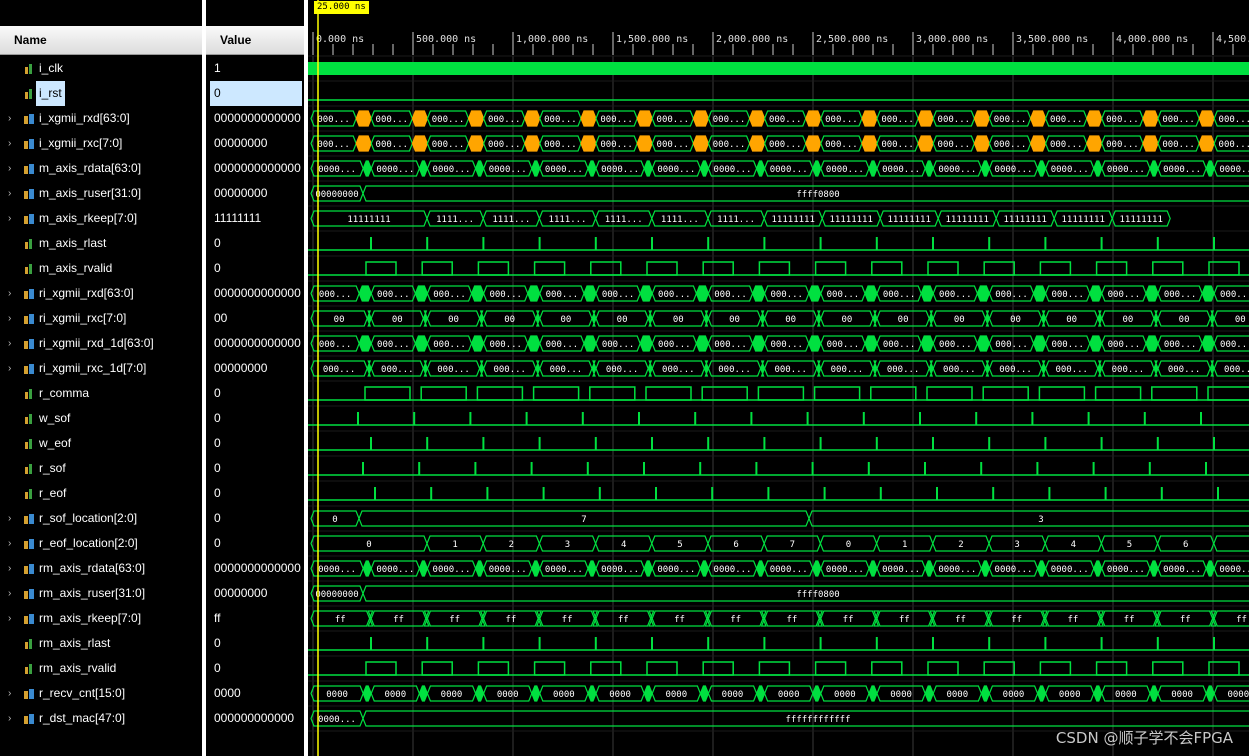 The width and height of the screenshot is (1249, 756). Describe the element at coordinates (101, 68) in the screenshot. I see `signal-row: i_clk` at that location.